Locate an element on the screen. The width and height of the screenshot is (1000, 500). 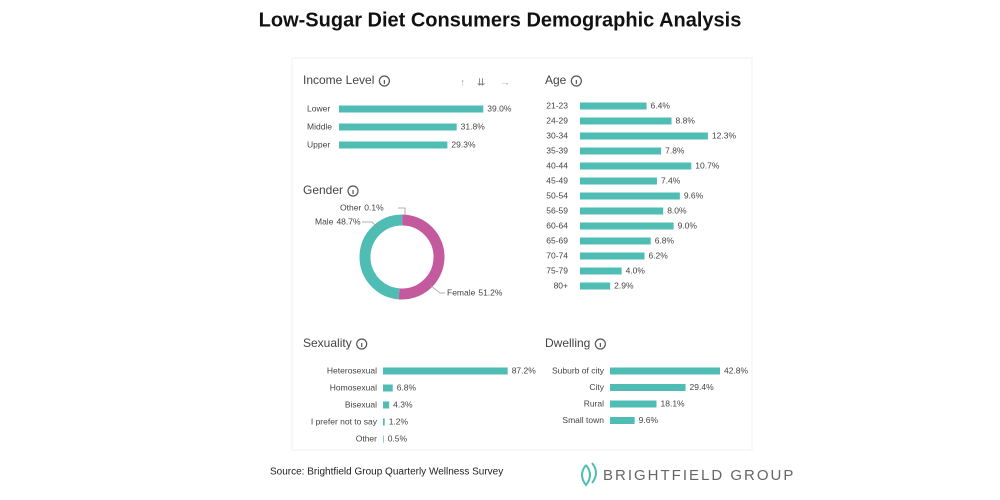
value-label: 12.3% is located at coordinates (724, 135).